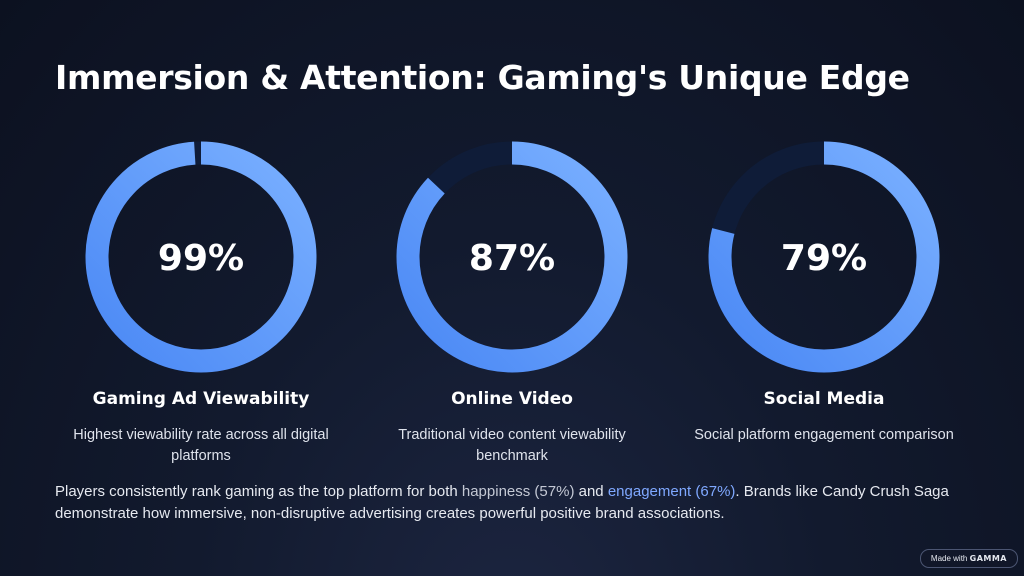 The image size is (1024, 576). What do you see at coordinates (824, 399) in the screenshot?
I see `donut-heading-social-media: Social Media` at bounding box center [824, 399].